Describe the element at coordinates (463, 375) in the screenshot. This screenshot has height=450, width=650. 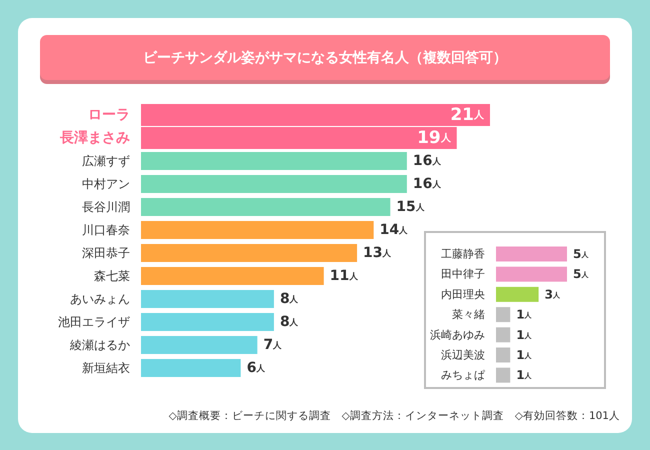
I see `y-tick-label: みちょぱ` at that location.